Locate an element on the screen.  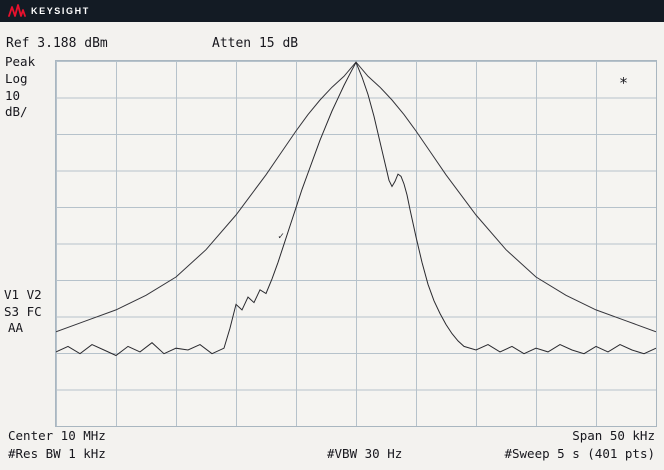
span-label: Span 50 kHz is located at coordinates (613, 435).